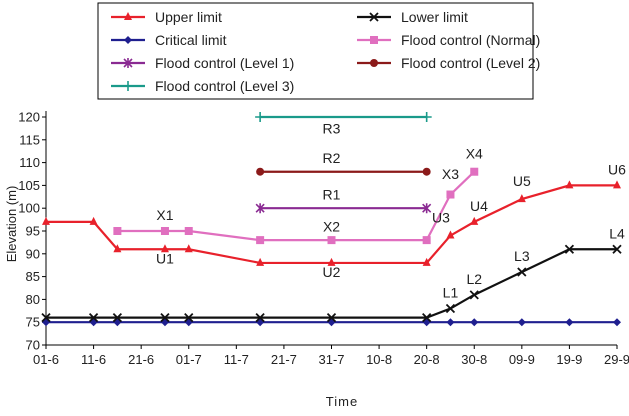  What do you see at coordinates (33, 299) in the screenshot?
I see `y-tick-label: 80` at bounding box center [33, 299].